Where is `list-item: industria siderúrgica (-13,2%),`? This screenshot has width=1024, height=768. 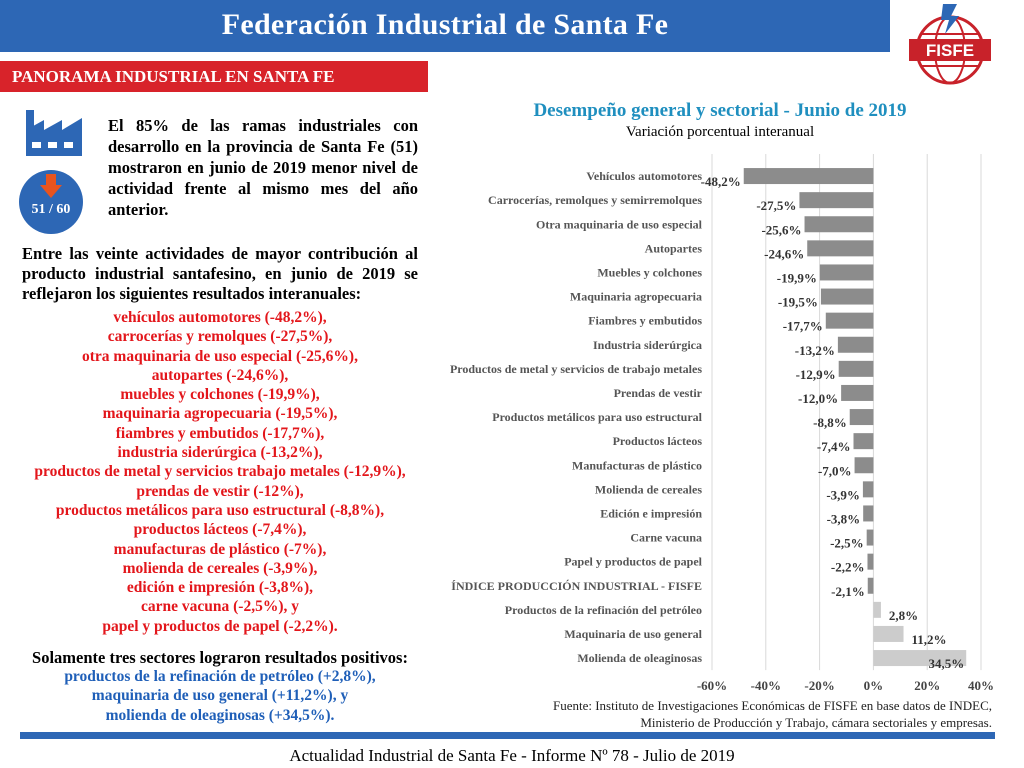 list-item: industria siderúrgica (-13,2%), is located at coordinates (220, 453).